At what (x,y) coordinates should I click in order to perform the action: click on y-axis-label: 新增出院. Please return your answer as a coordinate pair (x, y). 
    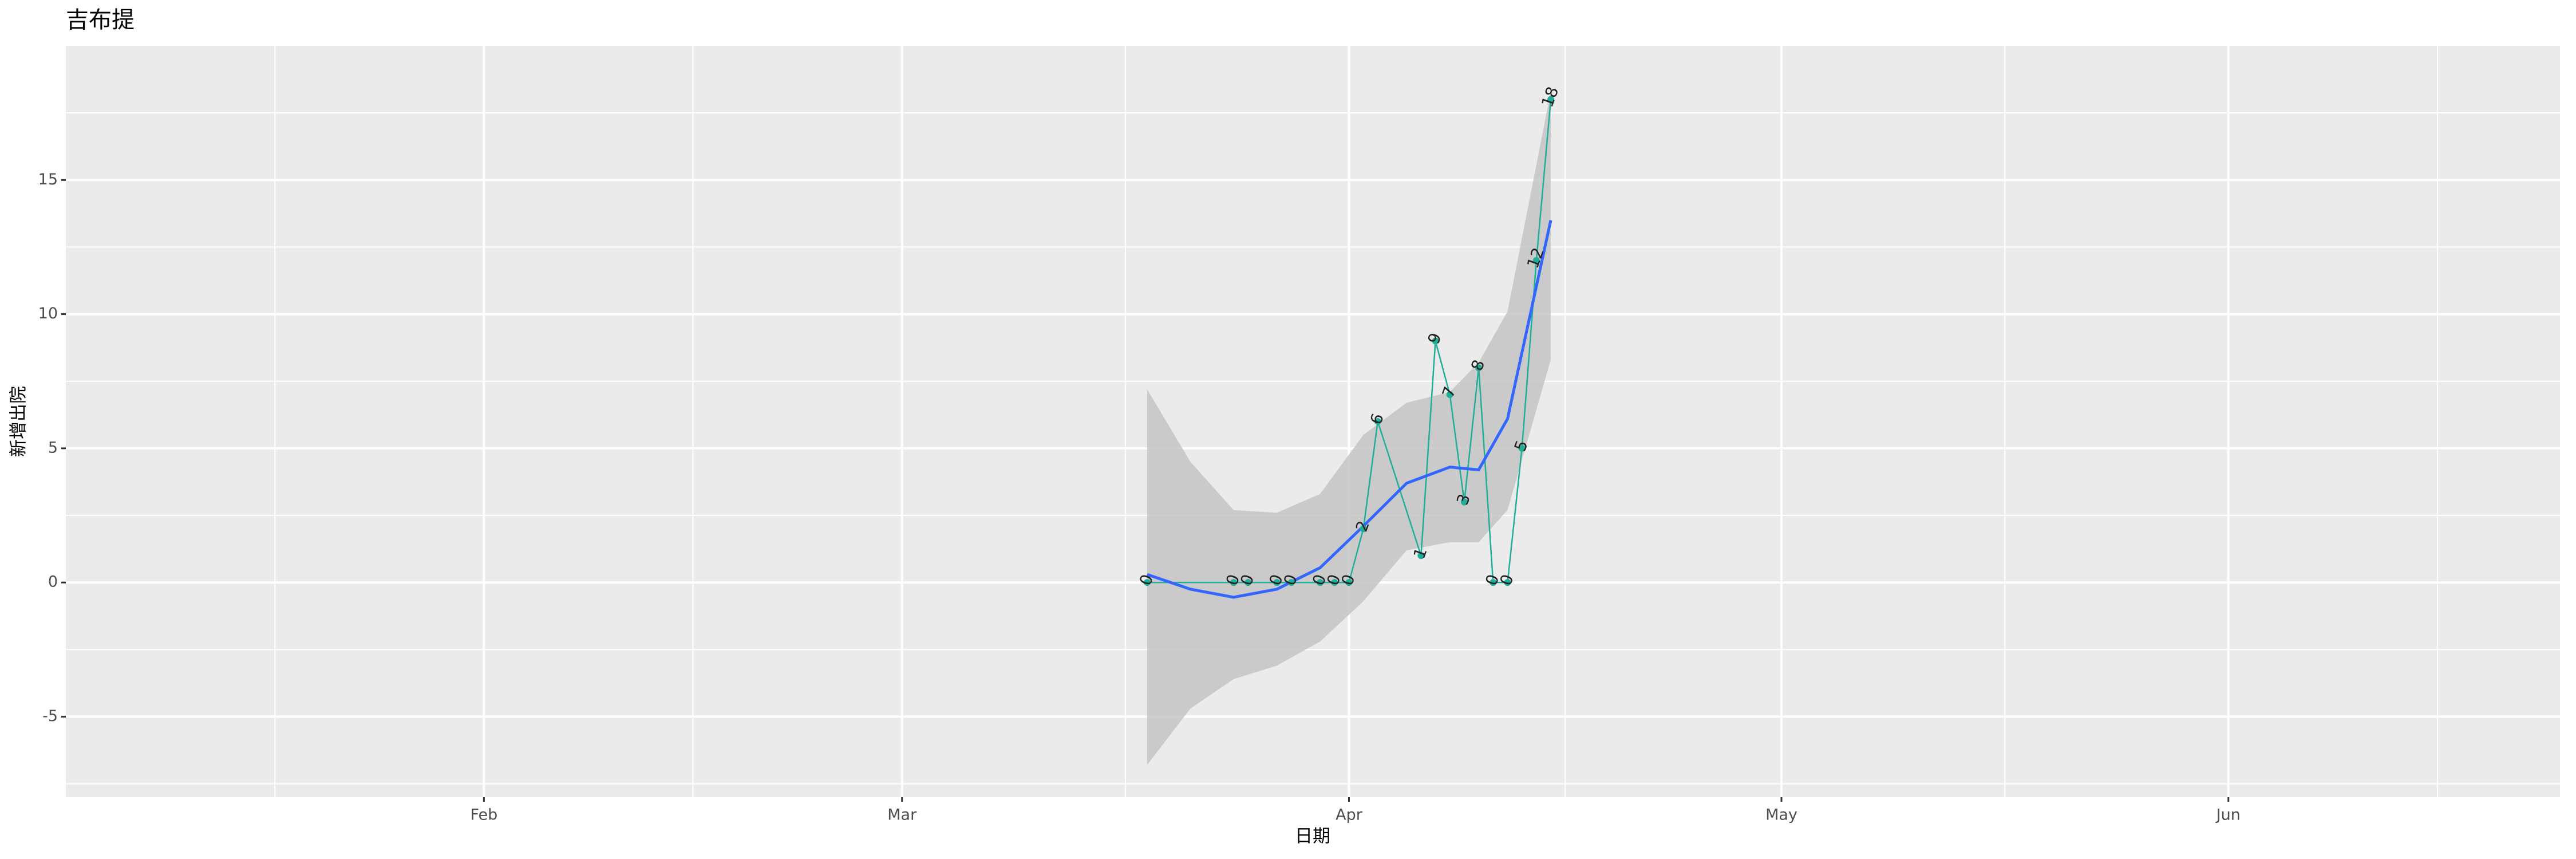
    Looking at the image, I should click on (19, 421).